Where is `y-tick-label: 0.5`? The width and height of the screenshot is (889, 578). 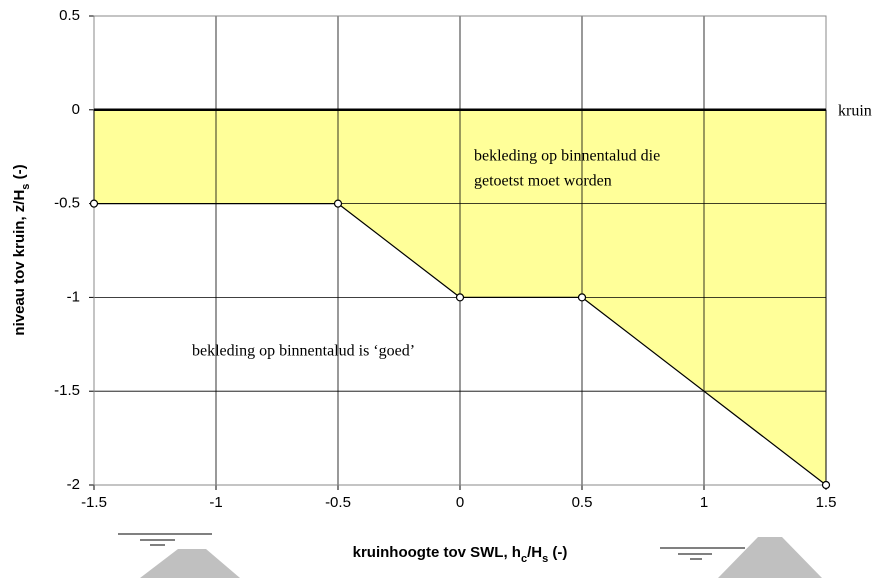
y-tick-label: 0.5 is located at coordinates (69, 15).